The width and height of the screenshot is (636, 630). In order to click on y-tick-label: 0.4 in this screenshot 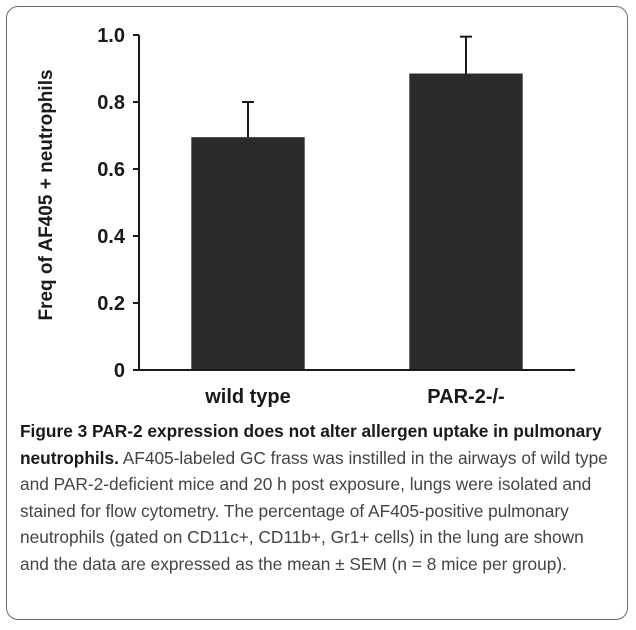, I will do `click(111, 237)`.